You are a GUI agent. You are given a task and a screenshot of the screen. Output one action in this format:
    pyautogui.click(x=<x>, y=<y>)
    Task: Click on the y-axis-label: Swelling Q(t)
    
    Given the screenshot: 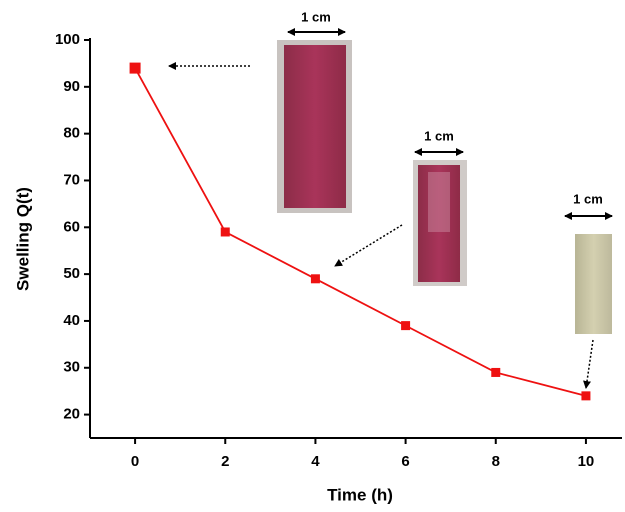 What is the action you would take?
    pyautogui.click(x=22, y=239)
    